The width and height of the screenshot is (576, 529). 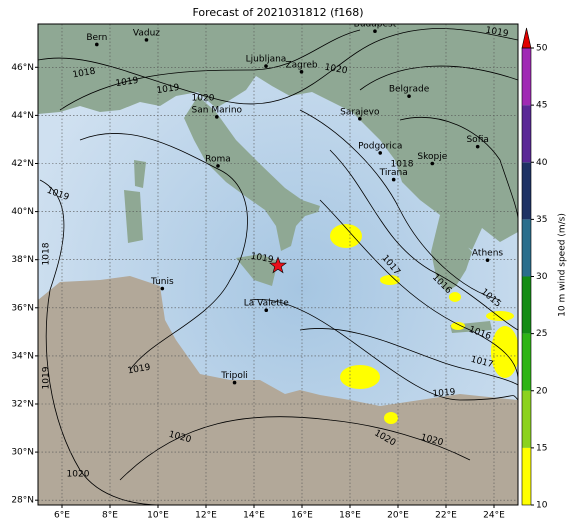 What do you see at coordinates (254, 516) in the screenshot?
I see `x-tick-label: 14°E` at bounding box center [254, 516].